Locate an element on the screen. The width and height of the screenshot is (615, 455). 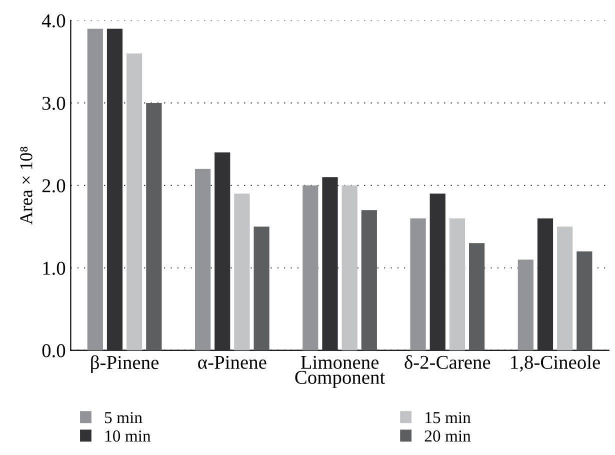
legend-label: 20 min is located at coordinates (447, 436).